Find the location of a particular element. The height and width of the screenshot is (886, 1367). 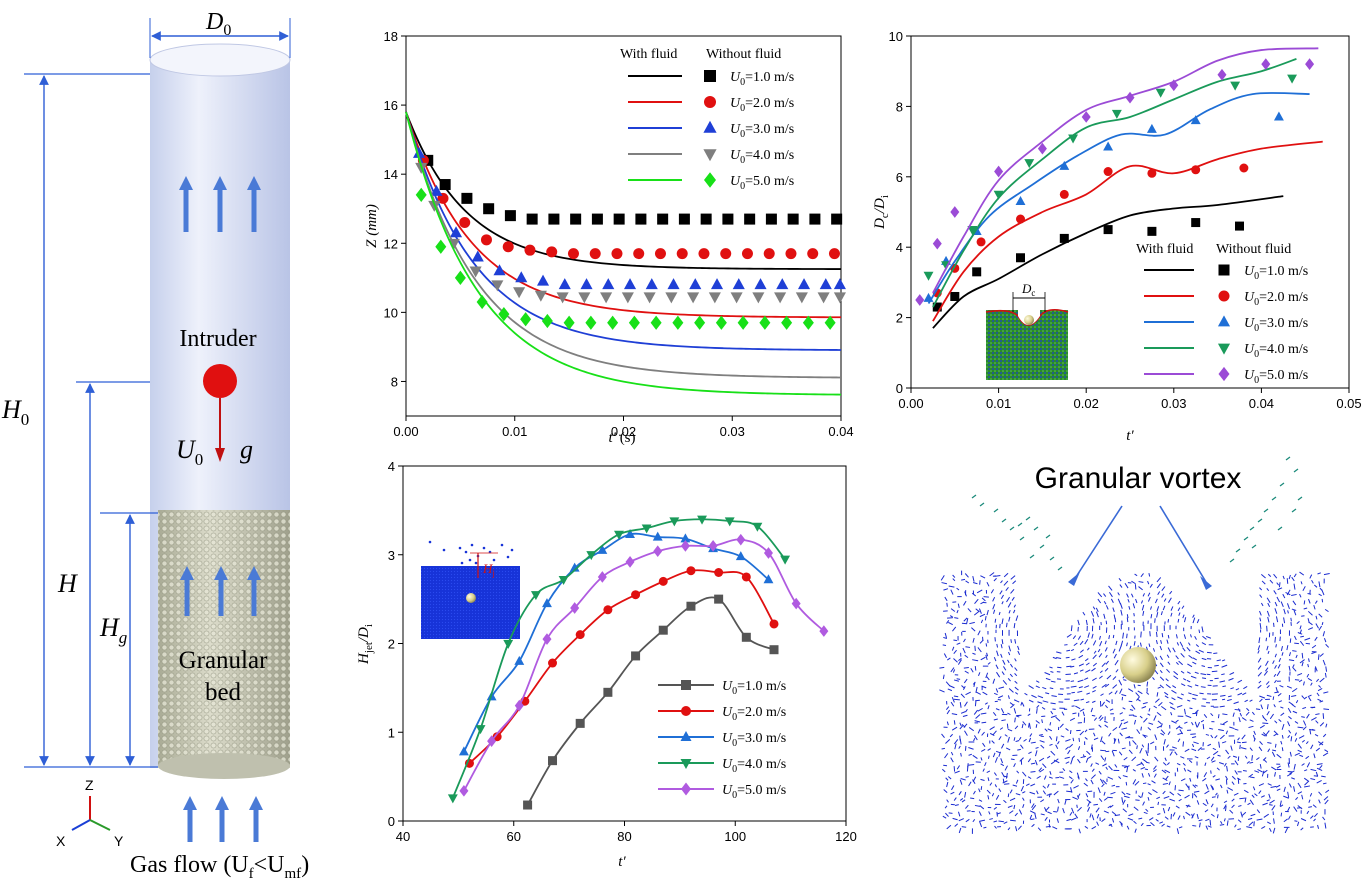

legend-header-without-fluid: Without fluid is located at coordinates (743, 54).